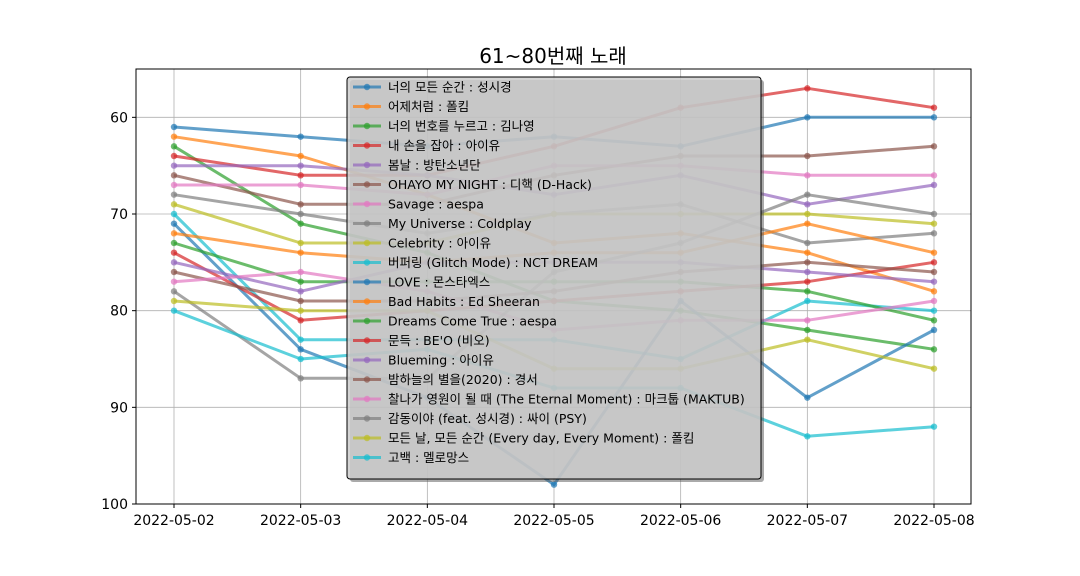  Describe the element at coordinates (421, 340) in the screenshot. I see `legend-entry: 문득 : BE'O (비오)` at that location.